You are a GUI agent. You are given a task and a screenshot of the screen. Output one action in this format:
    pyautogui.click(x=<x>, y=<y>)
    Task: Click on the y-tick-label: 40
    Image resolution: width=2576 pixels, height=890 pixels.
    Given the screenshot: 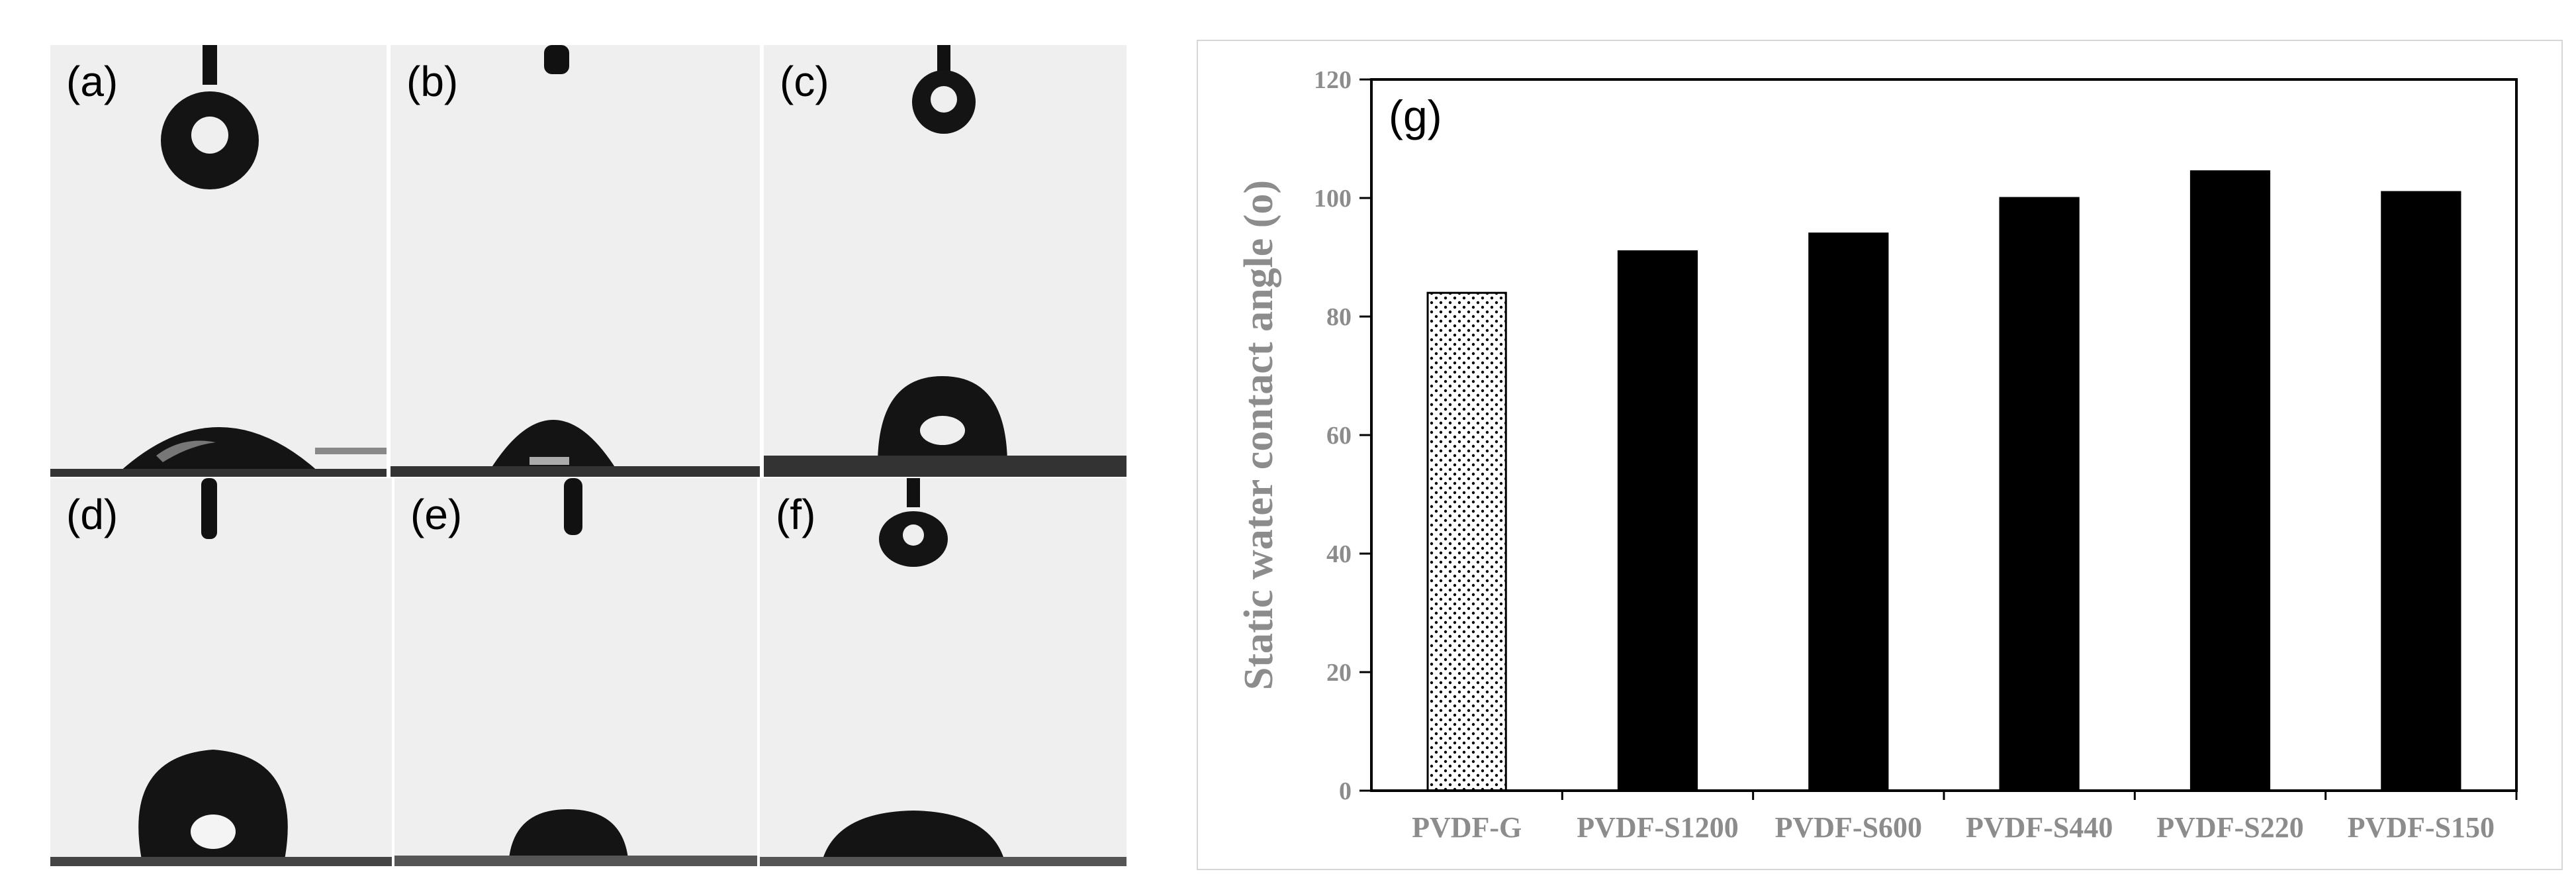 What is the action you would take?
    pyautogui.click(x=1339, y=554)
    